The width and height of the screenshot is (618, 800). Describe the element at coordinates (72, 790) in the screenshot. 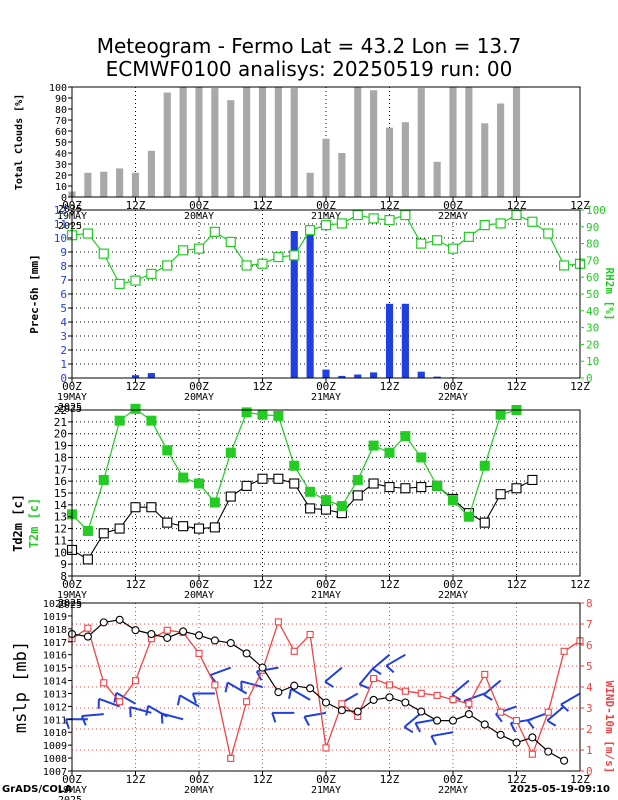

I see `panel-4-day-label: 19MAY` at that location.